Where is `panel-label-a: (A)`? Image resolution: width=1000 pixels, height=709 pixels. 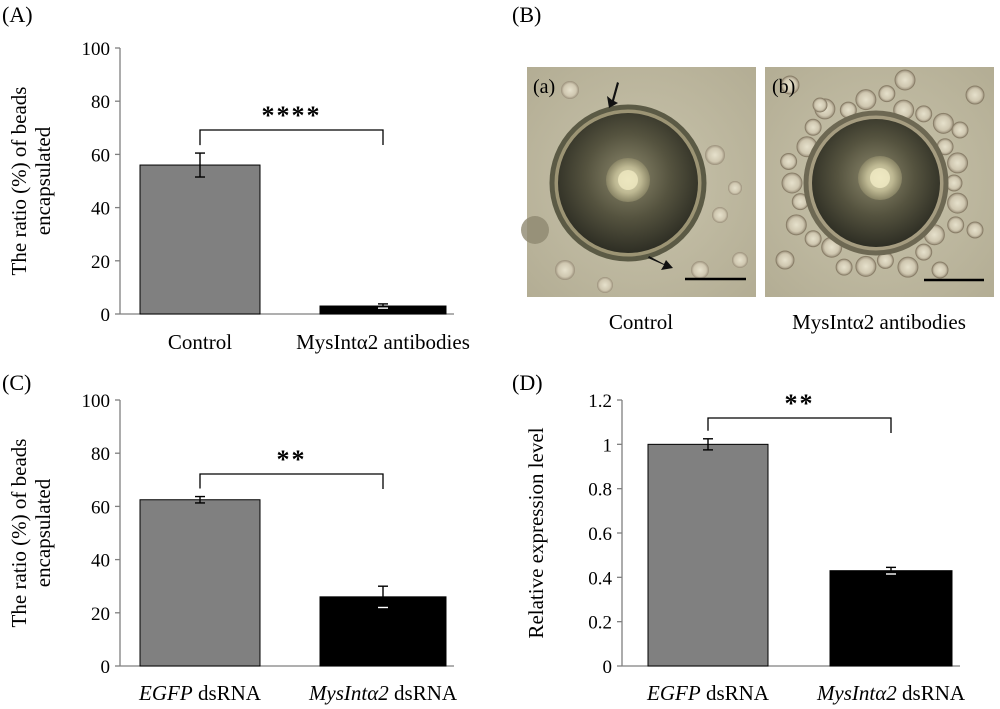
panel-label-a: (A) is located at coordinates (17, 14).